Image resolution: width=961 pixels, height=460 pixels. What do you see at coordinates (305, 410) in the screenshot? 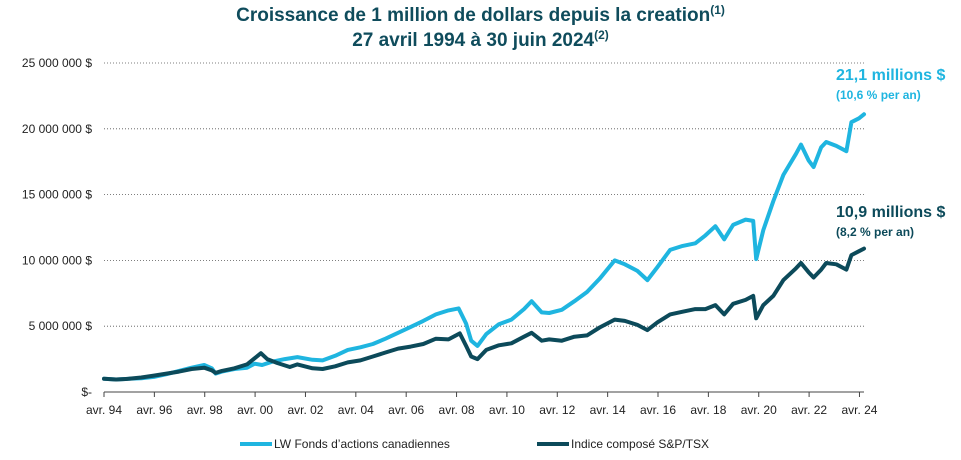
I see `x-tick-label: avr. 02` at bounding box center [305, 410].